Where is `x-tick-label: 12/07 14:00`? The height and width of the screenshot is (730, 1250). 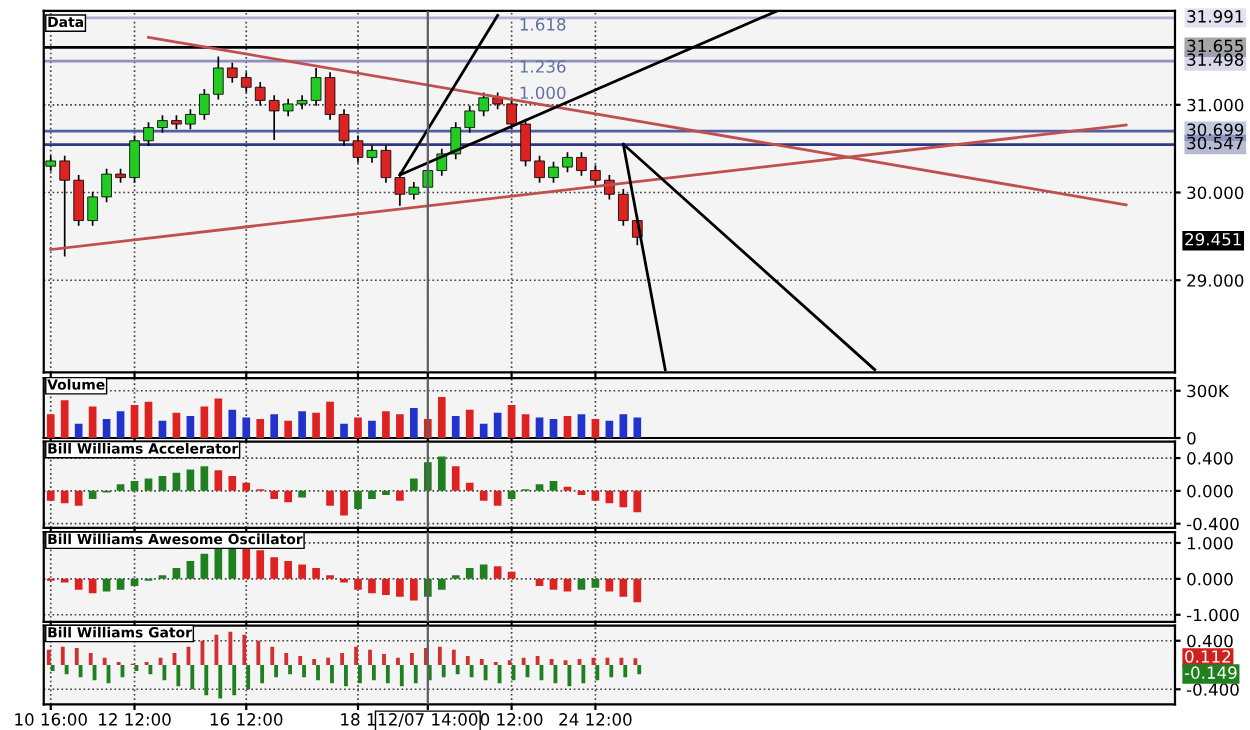
x-tick-label: 12/07 14:00 is located at coordinates (428, 720).